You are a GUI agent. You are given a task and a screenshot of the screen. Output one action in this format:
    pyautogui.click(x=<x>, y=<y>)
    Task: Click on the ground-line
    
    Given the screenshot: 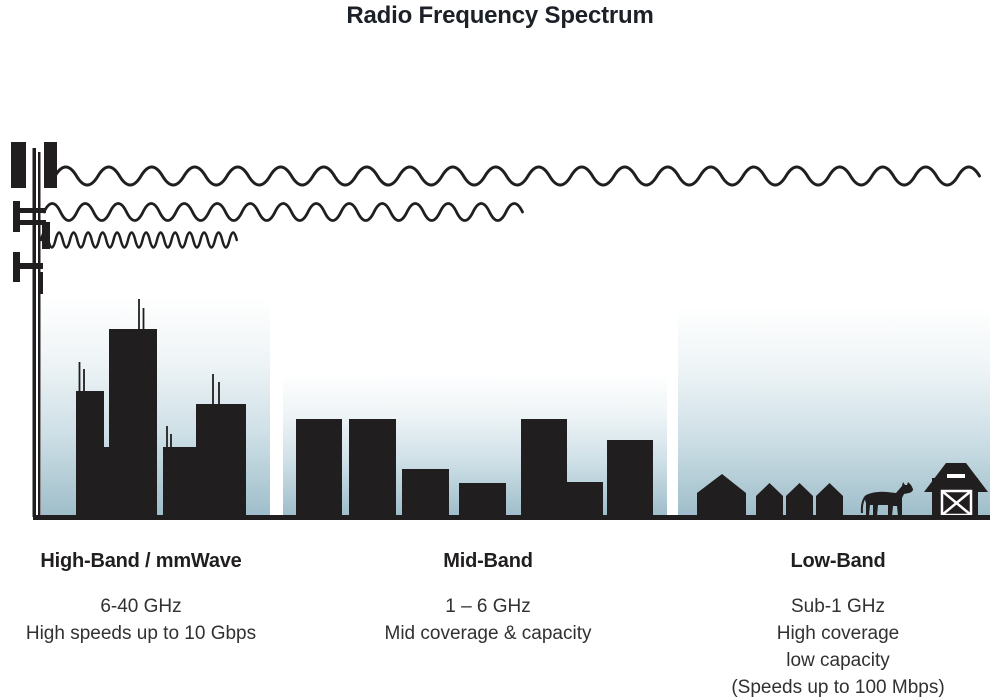 What is the action you would take?
    pyautogui.click(x=511, y=517)
    